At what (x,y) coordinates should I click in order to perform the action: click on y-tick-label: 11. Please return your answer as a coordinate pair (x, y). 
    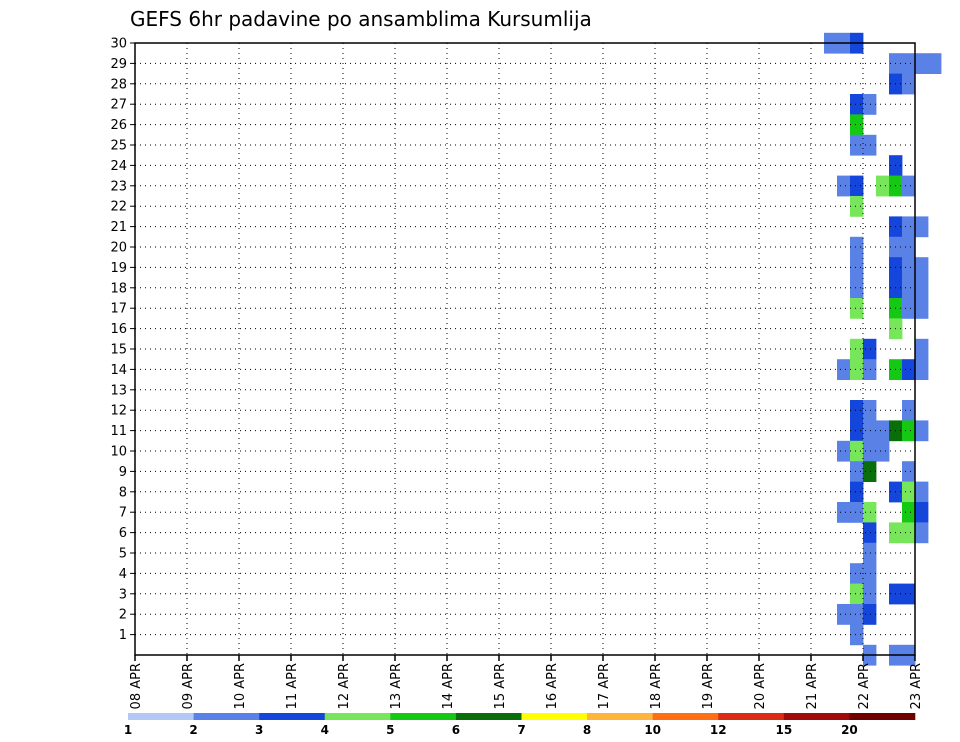
    Looking at the image, I should click on (118, 431).